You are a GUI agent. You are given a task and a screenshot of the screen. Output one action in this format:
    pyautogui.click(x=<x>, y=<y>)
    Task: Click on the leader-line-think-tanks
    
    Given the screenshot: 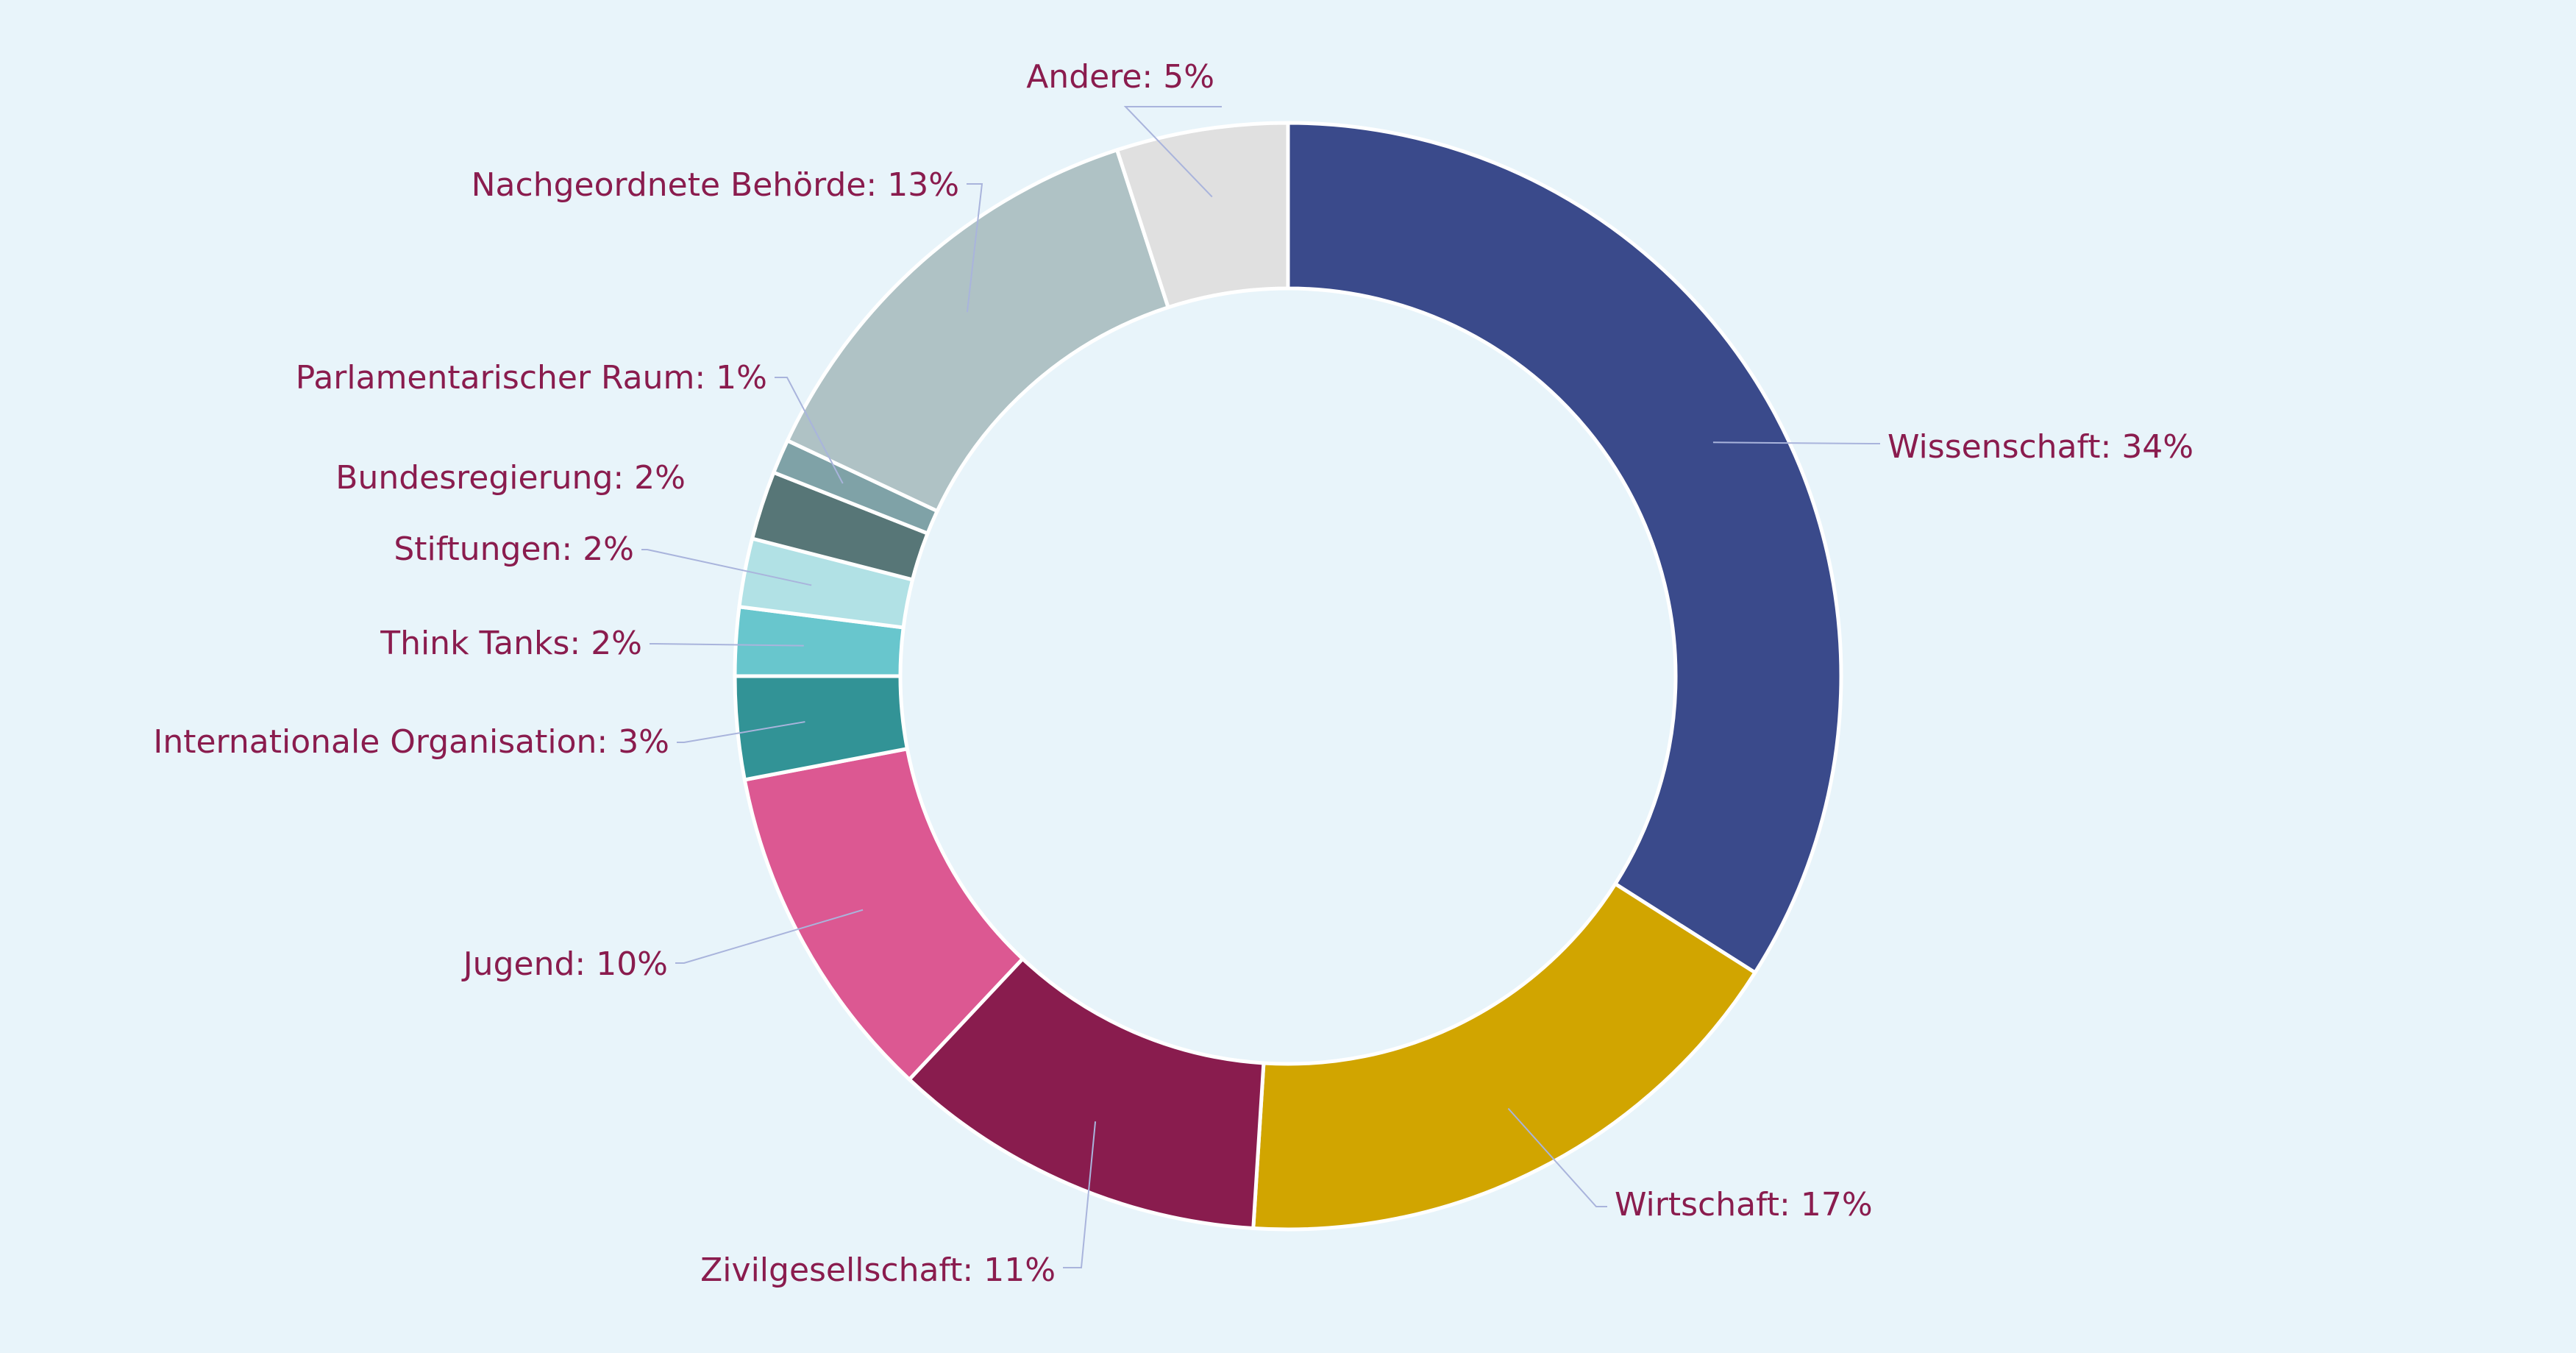 What is the action you would take?
    pyautogui.click(x=727, y=645)
    